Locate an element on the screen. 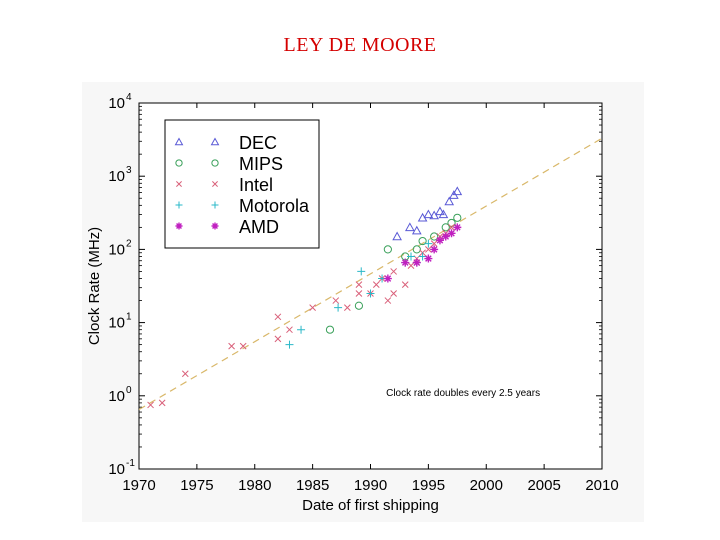 Image resolution: width=720 pixels, height=540 pixels. slide-title: LEY DE MOORE is located at coordinates (360, 45).